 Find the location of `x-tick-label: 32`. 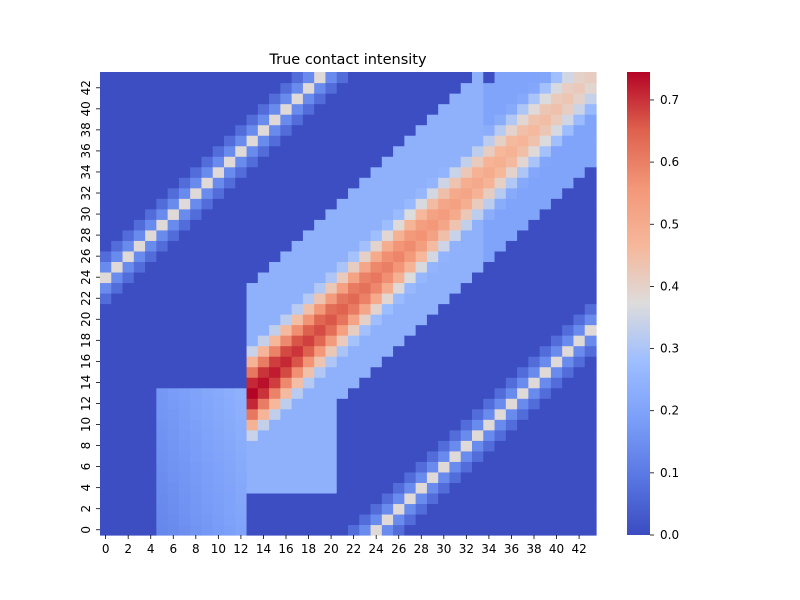

x-tick-label: 32 is located at coordinates (466, 549).